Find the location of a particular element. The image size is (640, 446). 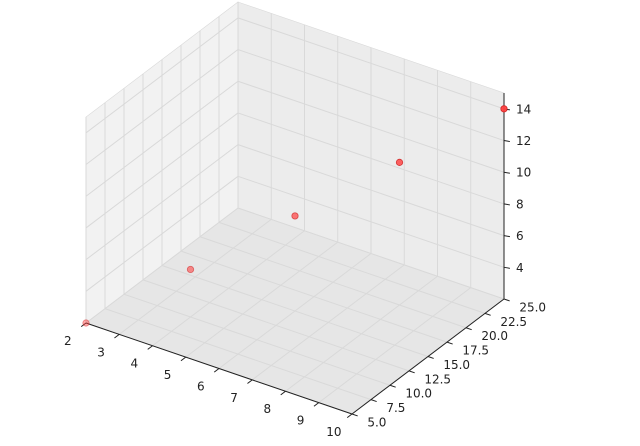

y-tick-label: 5.0 is located at coordinates (376, 422).